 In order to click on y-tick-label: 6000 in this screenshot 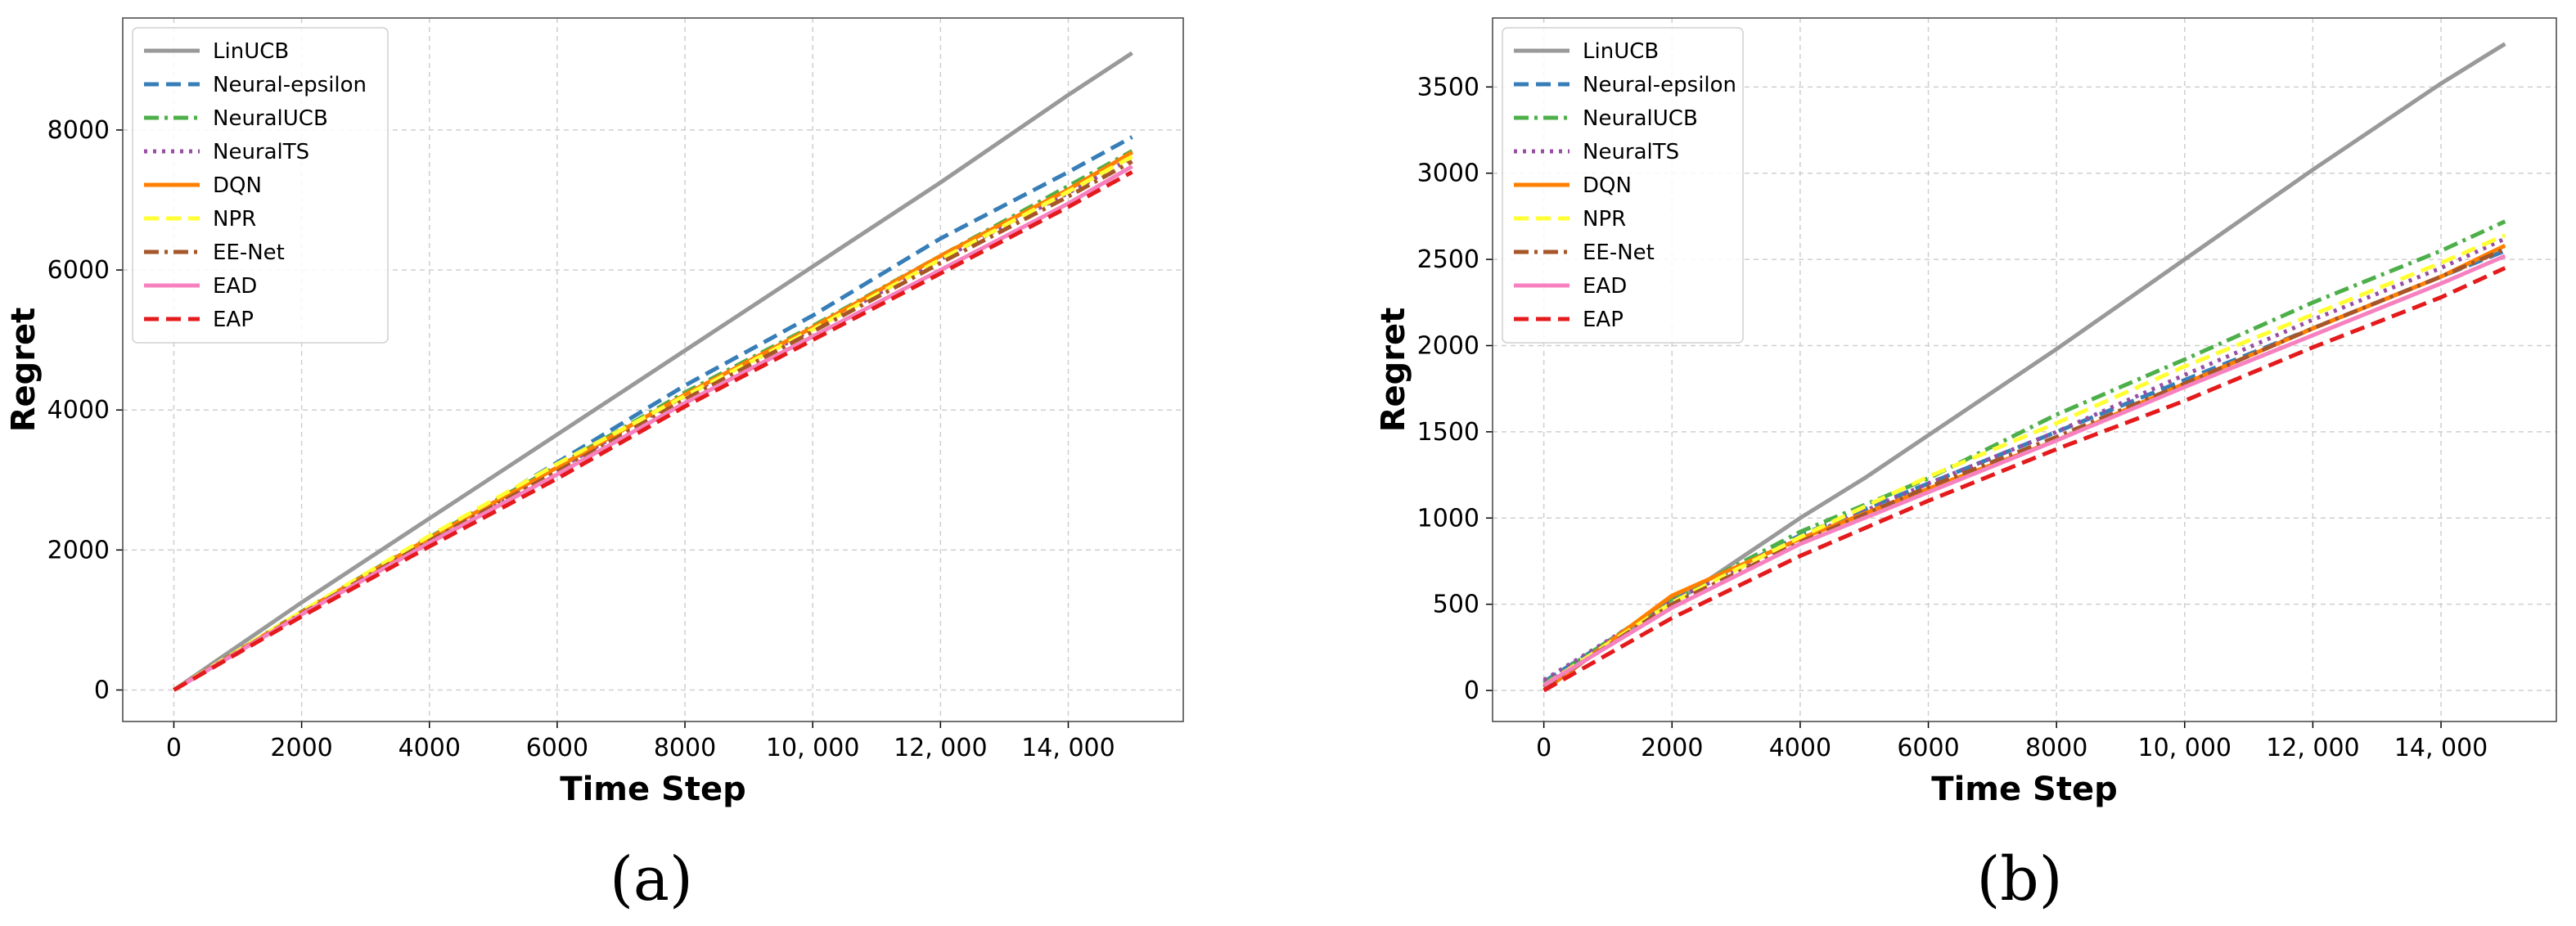, I will do `click(78, 271)`.